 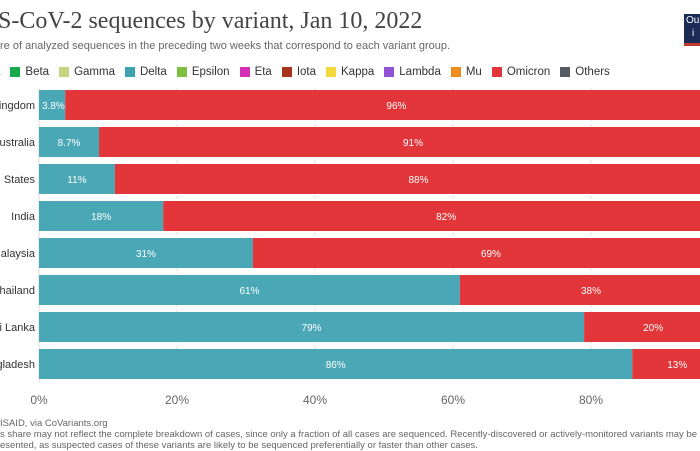 I want to click on row-label: d States, so click(x=17, y=180).